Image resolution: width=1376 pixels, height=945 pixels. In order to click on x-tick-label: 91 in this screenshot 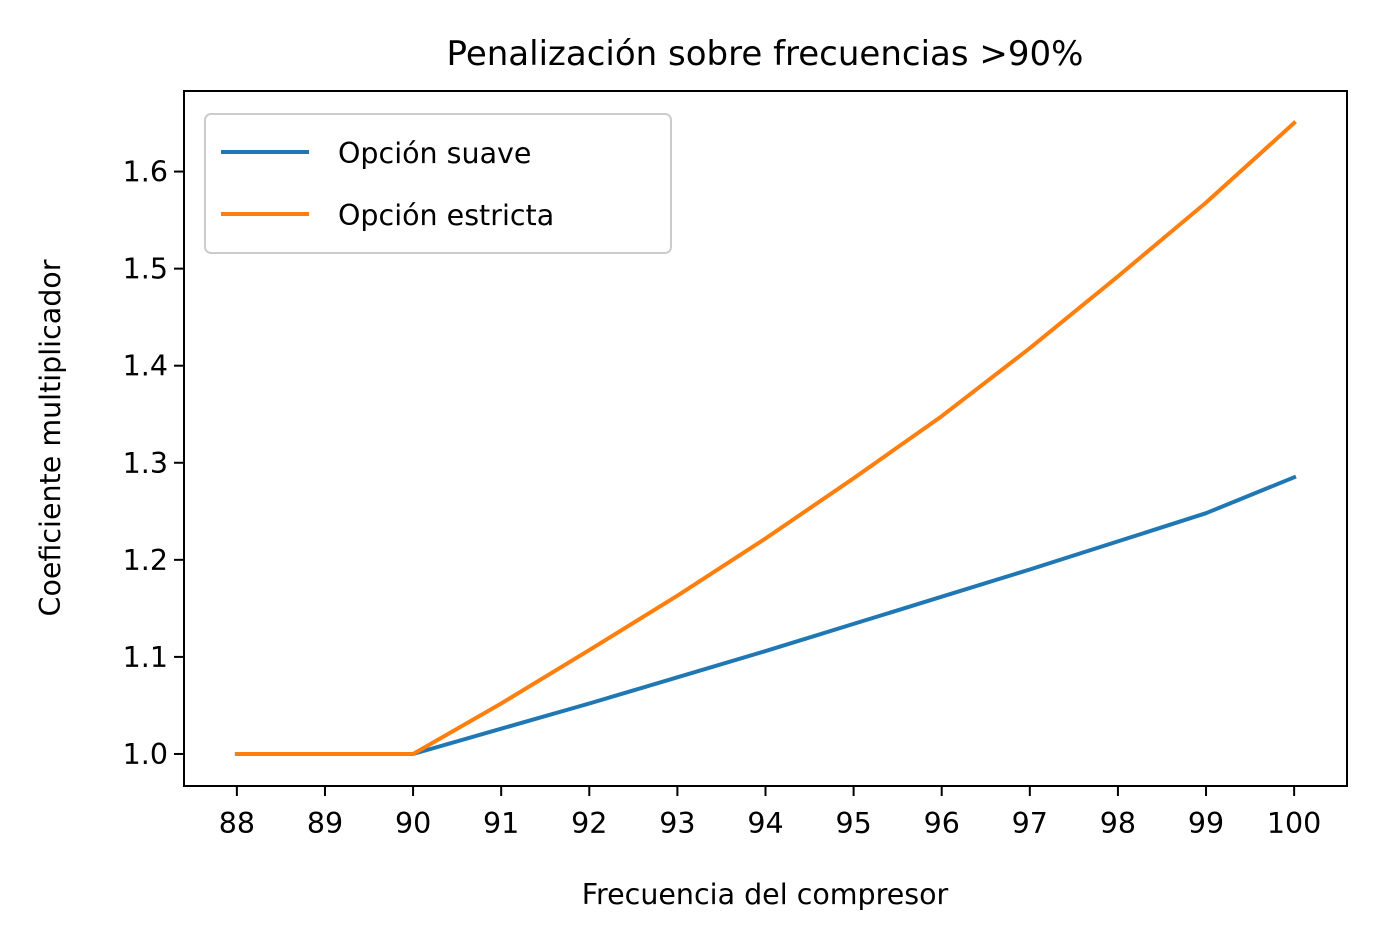, I will do `click(501, 823)`.